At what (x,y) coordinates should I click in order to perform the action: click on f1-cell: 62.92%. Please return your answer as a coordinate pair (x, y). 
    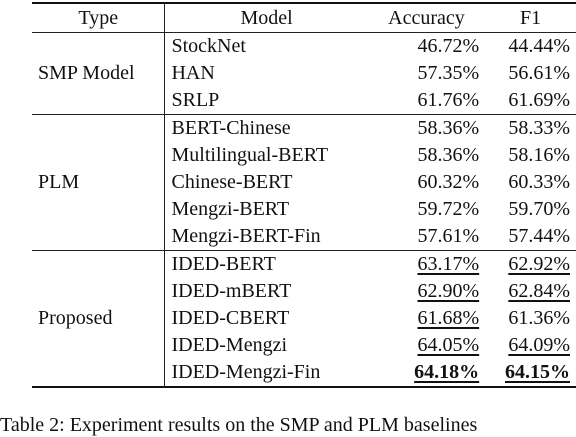
    Looking at the image, I should click on (539, 264).